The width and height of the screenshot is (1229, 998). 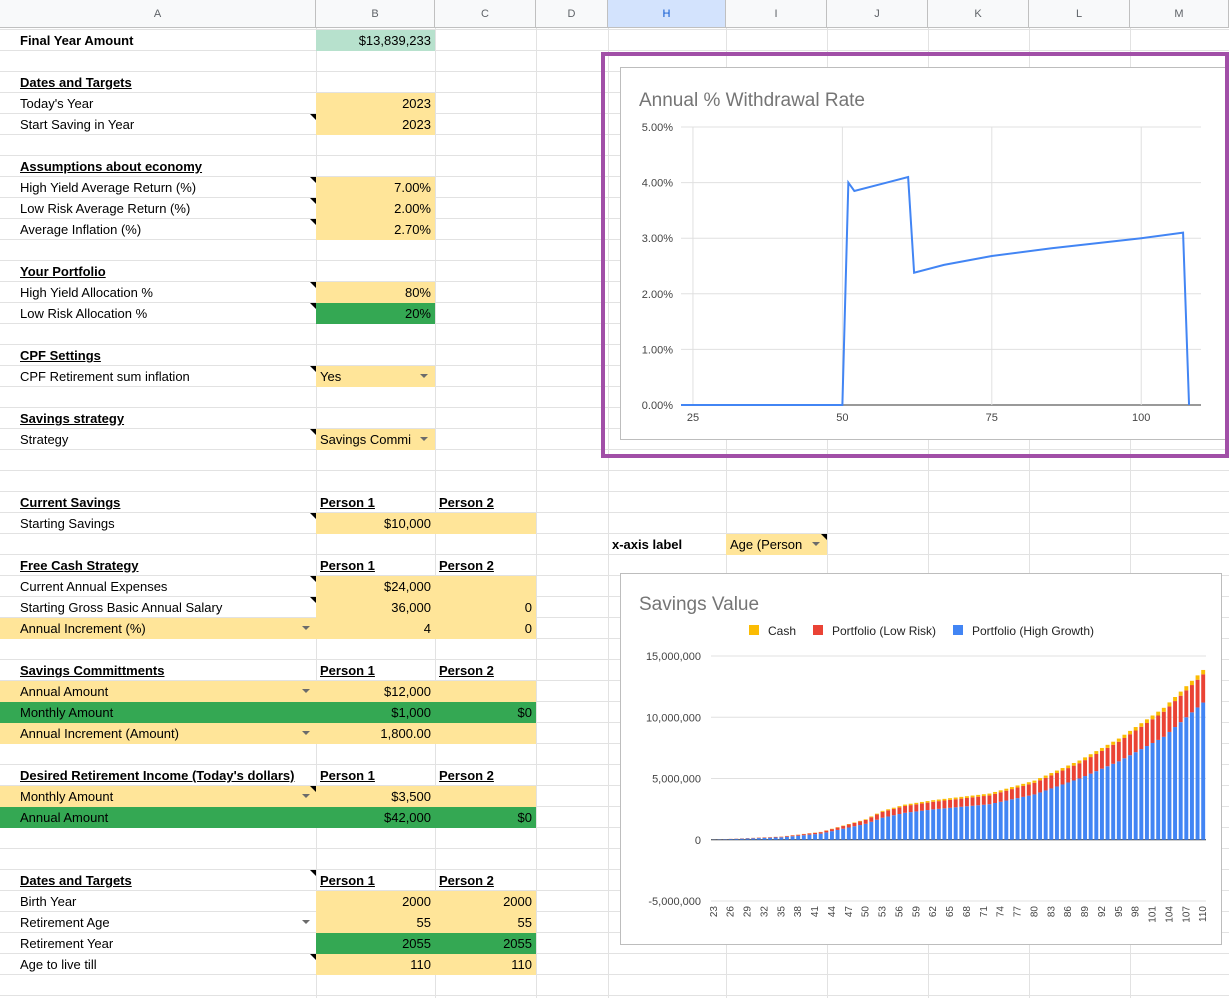 What do you see at coordinates (877, 14) in the screenshot?
I see `column-header-j: J` at bounding box center [877, 14].